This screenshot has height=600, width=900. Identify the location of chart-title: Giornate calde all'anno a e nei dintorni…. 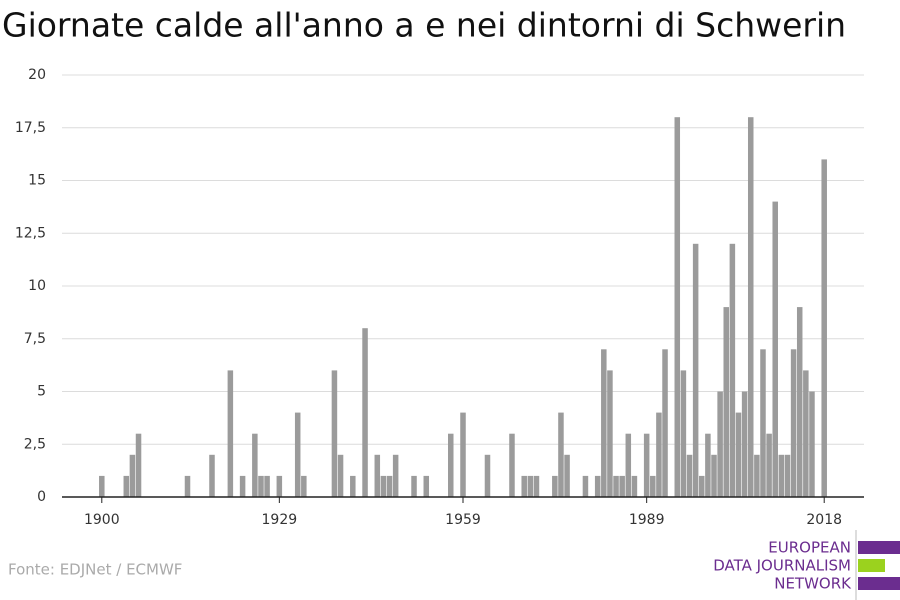
(424, 25).